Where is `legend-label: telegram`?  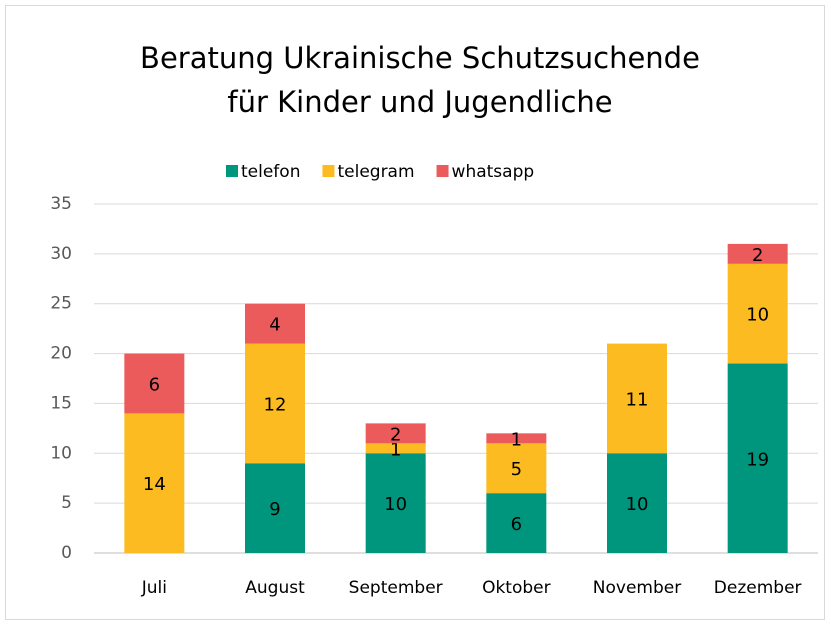 legend-label: telegram is located at coordinates (375, 172).